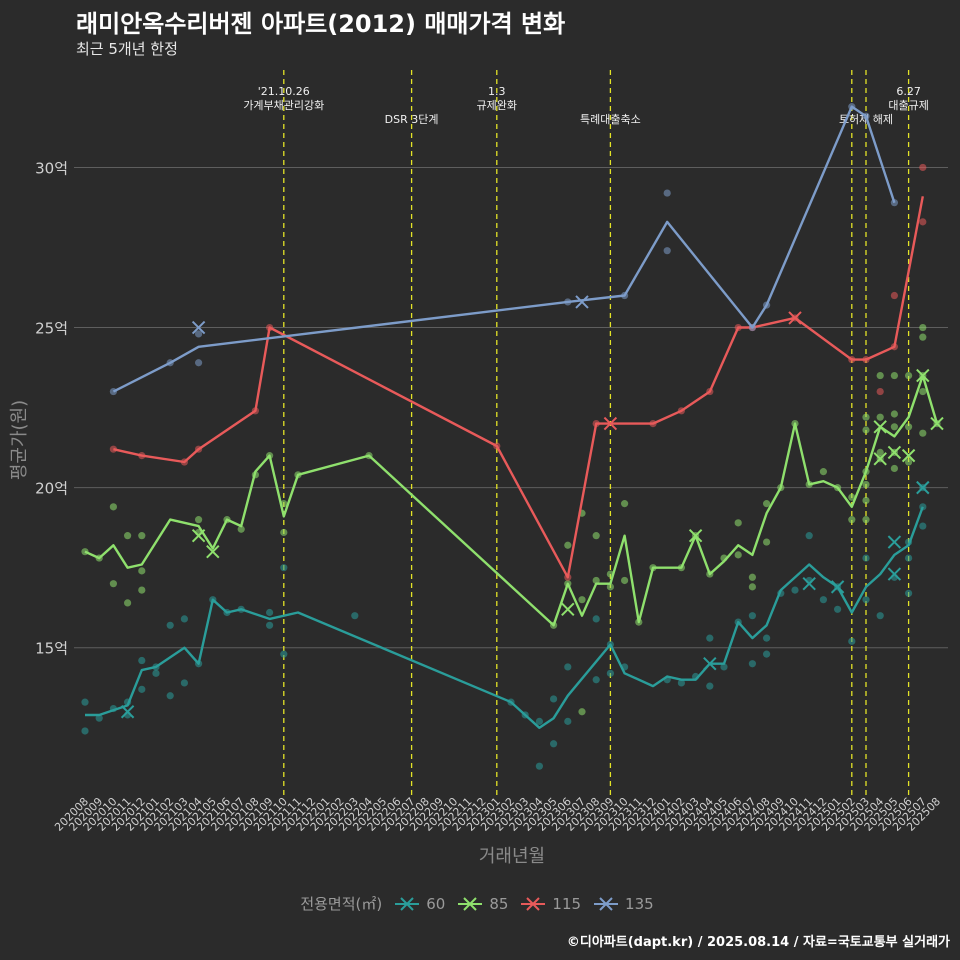 The image size is (960, 960). I want to click on chart-title: 래미안옥수리버젠 아파트(2012) 매매가격 변화, so click(321, 24).